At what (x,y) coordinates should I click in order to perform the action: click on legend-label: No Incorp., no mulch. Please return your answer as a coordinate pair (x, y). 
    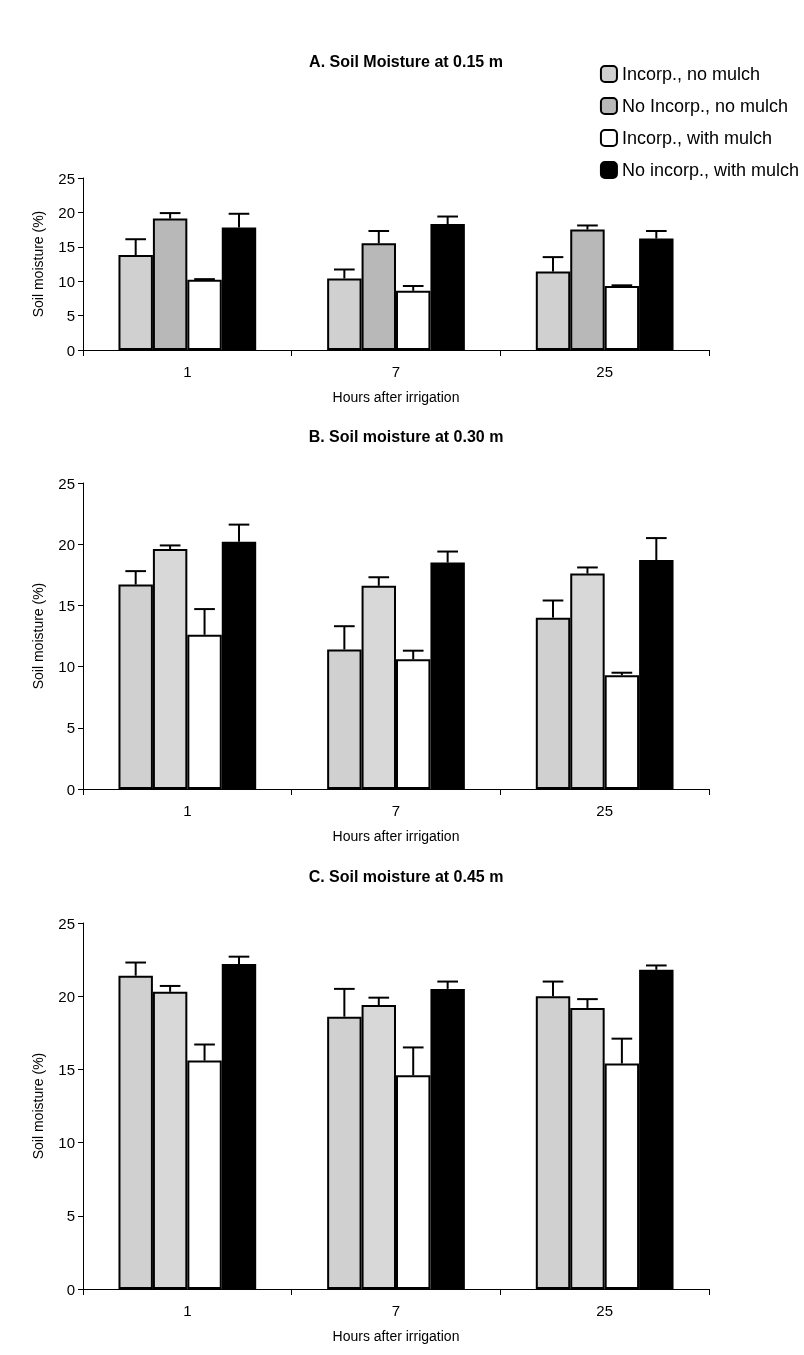
    Looking at the image, I should click on (705, 106).